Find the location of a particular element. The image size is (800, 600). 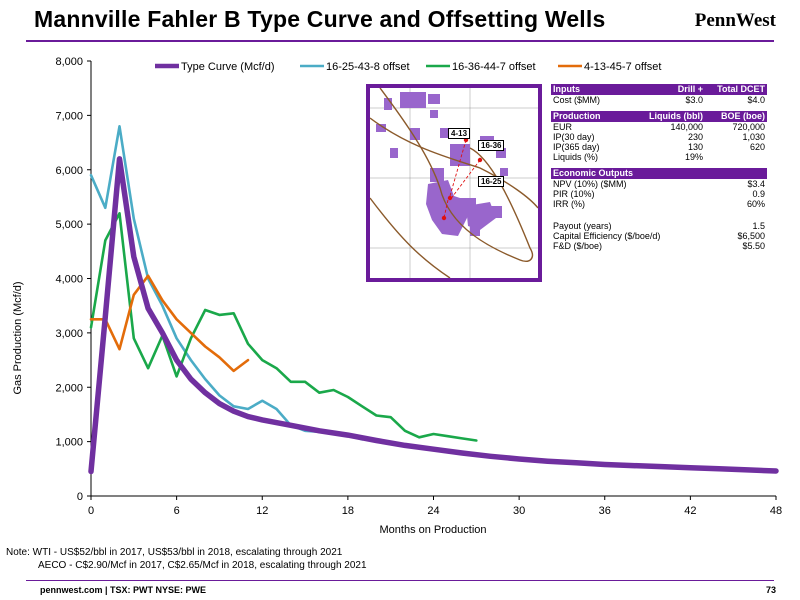

y-tick-label: 0 is located at coordinates (80, 497).